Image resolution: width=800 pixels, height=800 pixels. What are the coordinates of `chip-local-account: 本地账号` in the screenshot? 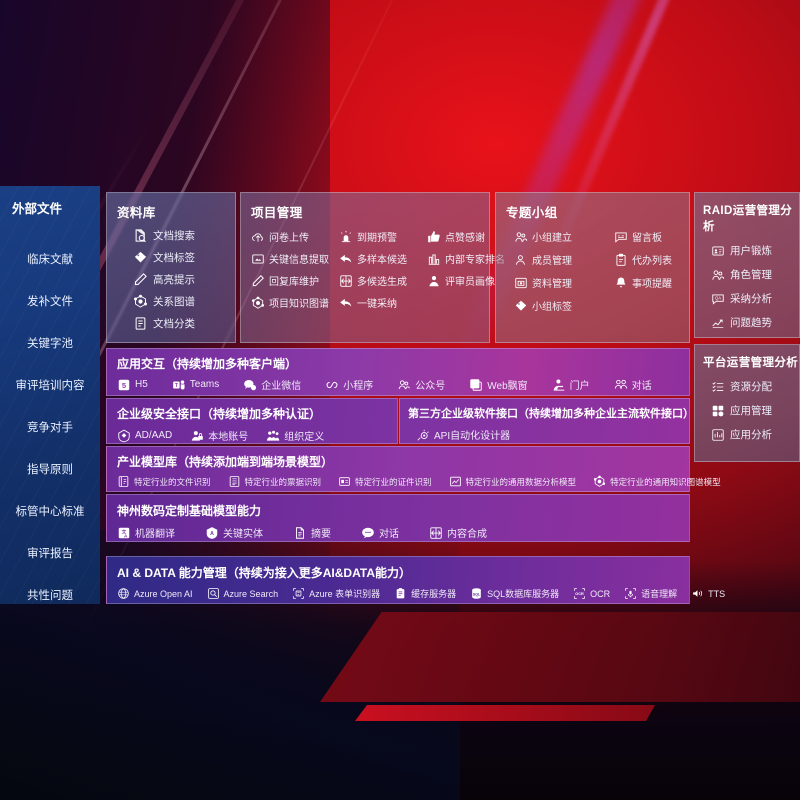 It's located at (219, 435).